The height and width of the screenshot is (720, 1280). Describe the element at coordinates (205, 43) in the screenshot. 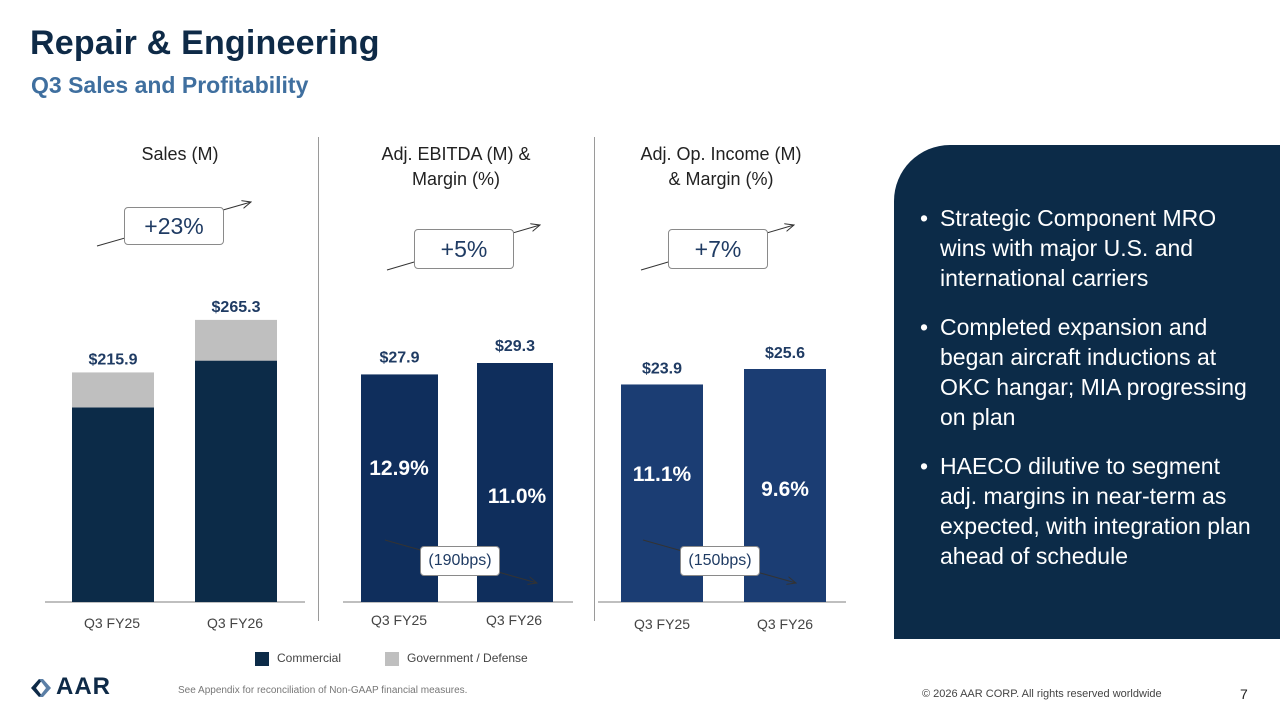

I see `page-title: Repair & Engineering` at that location.